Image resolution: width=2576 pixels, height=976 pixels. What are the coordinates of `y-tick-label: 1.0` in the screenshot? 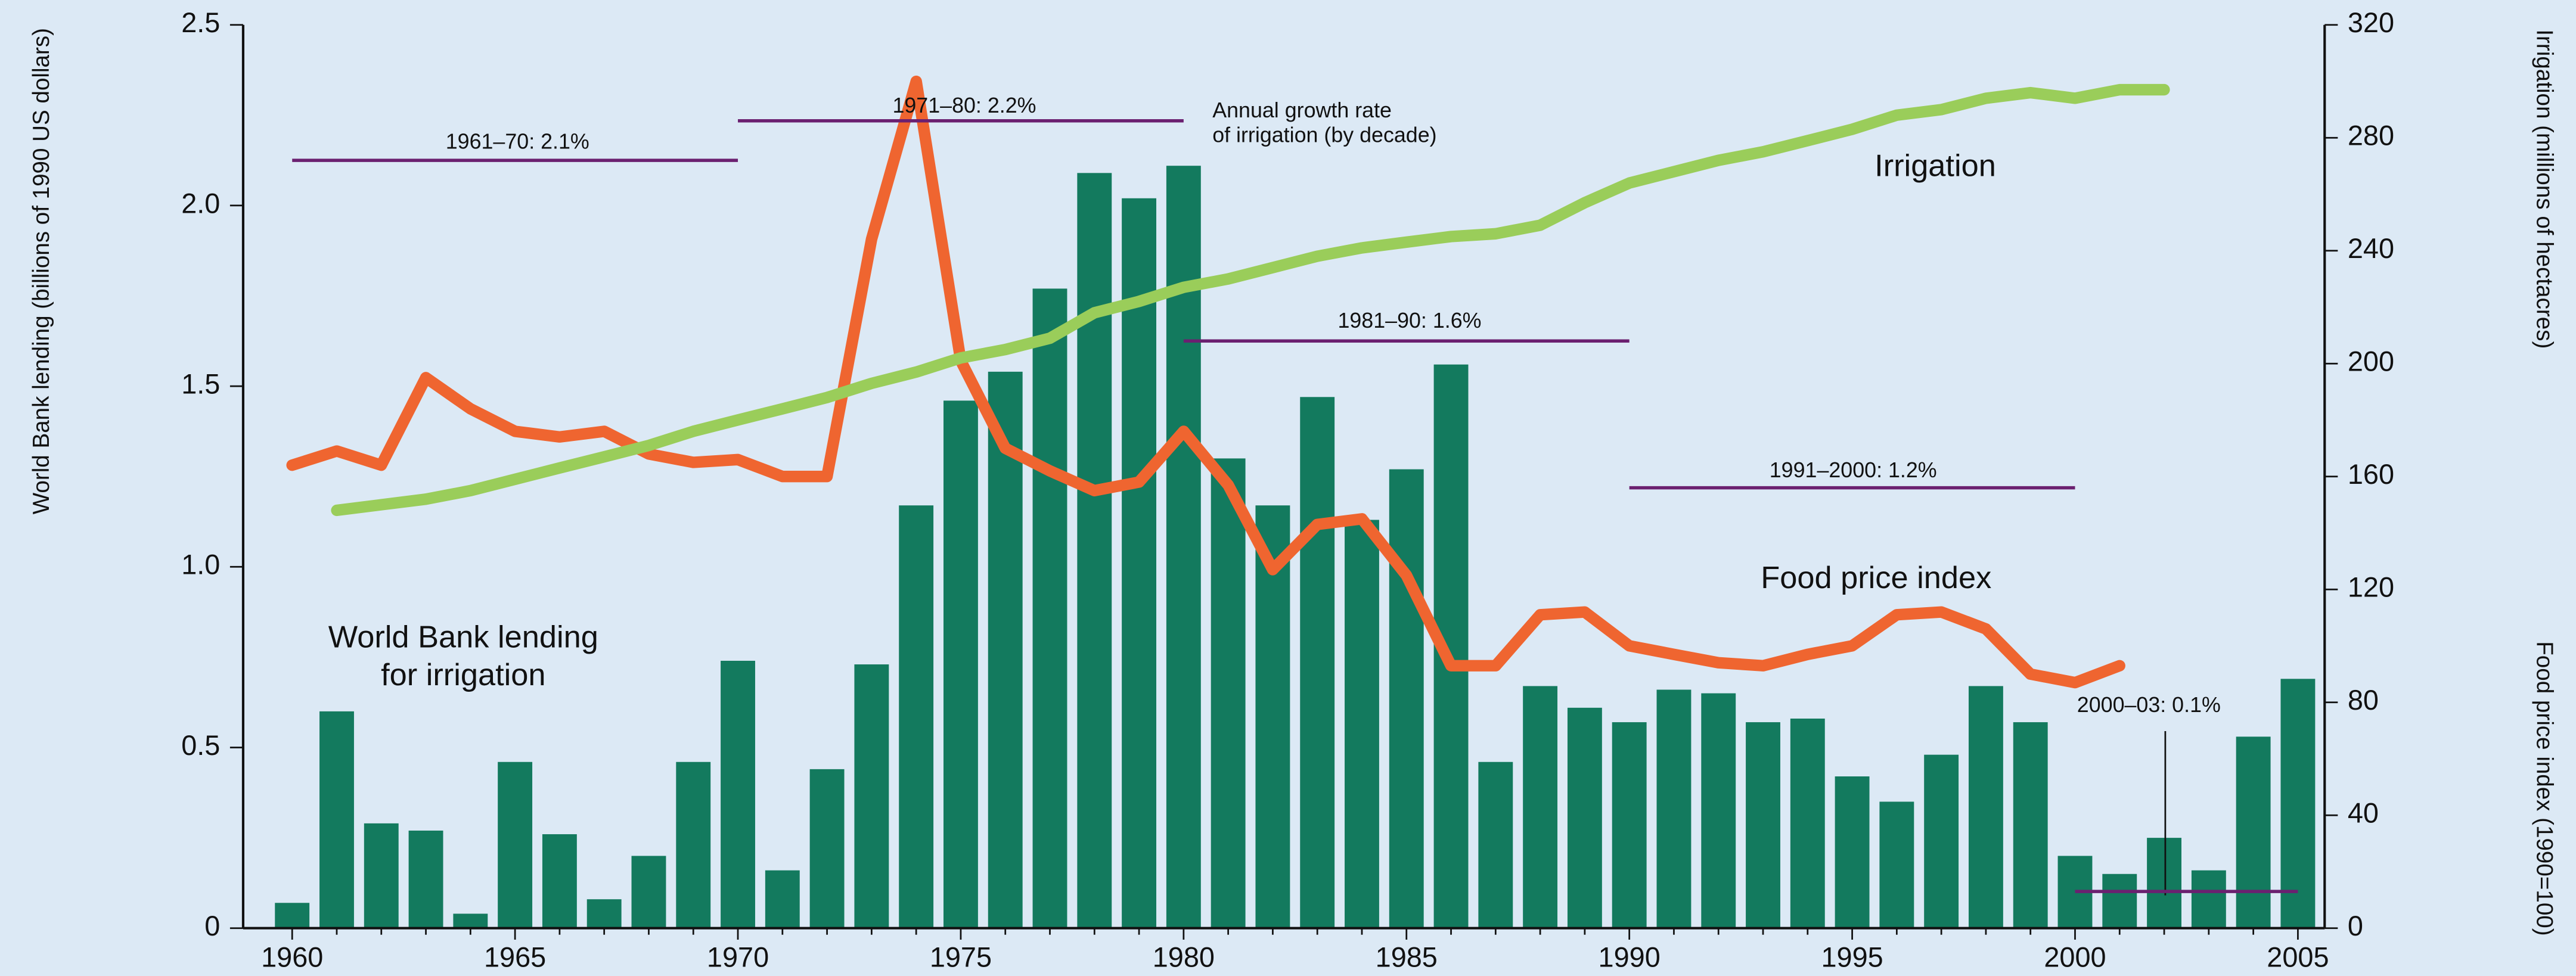 It's located at (201, 564).